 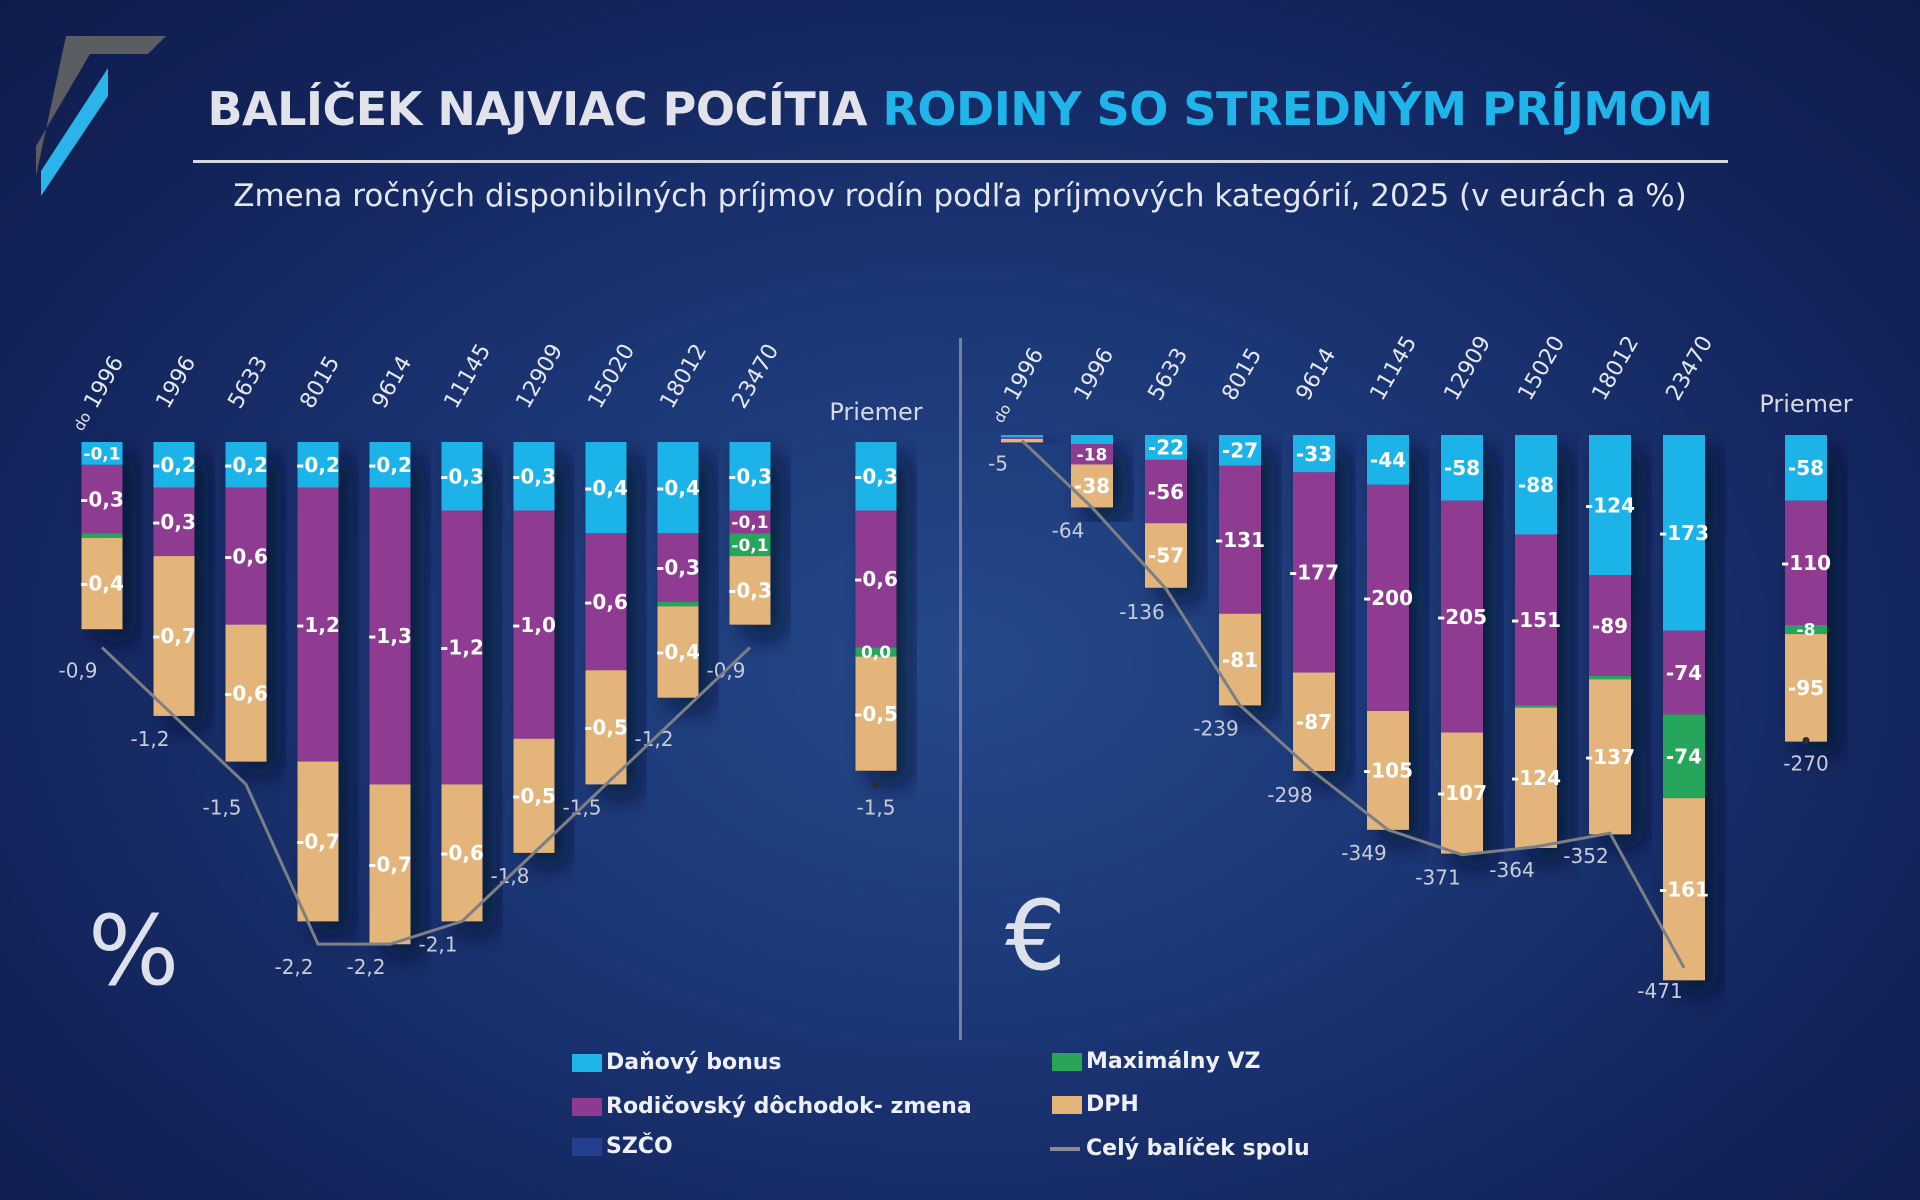 I want to click on charts-divider, so click(x=960, y=689).